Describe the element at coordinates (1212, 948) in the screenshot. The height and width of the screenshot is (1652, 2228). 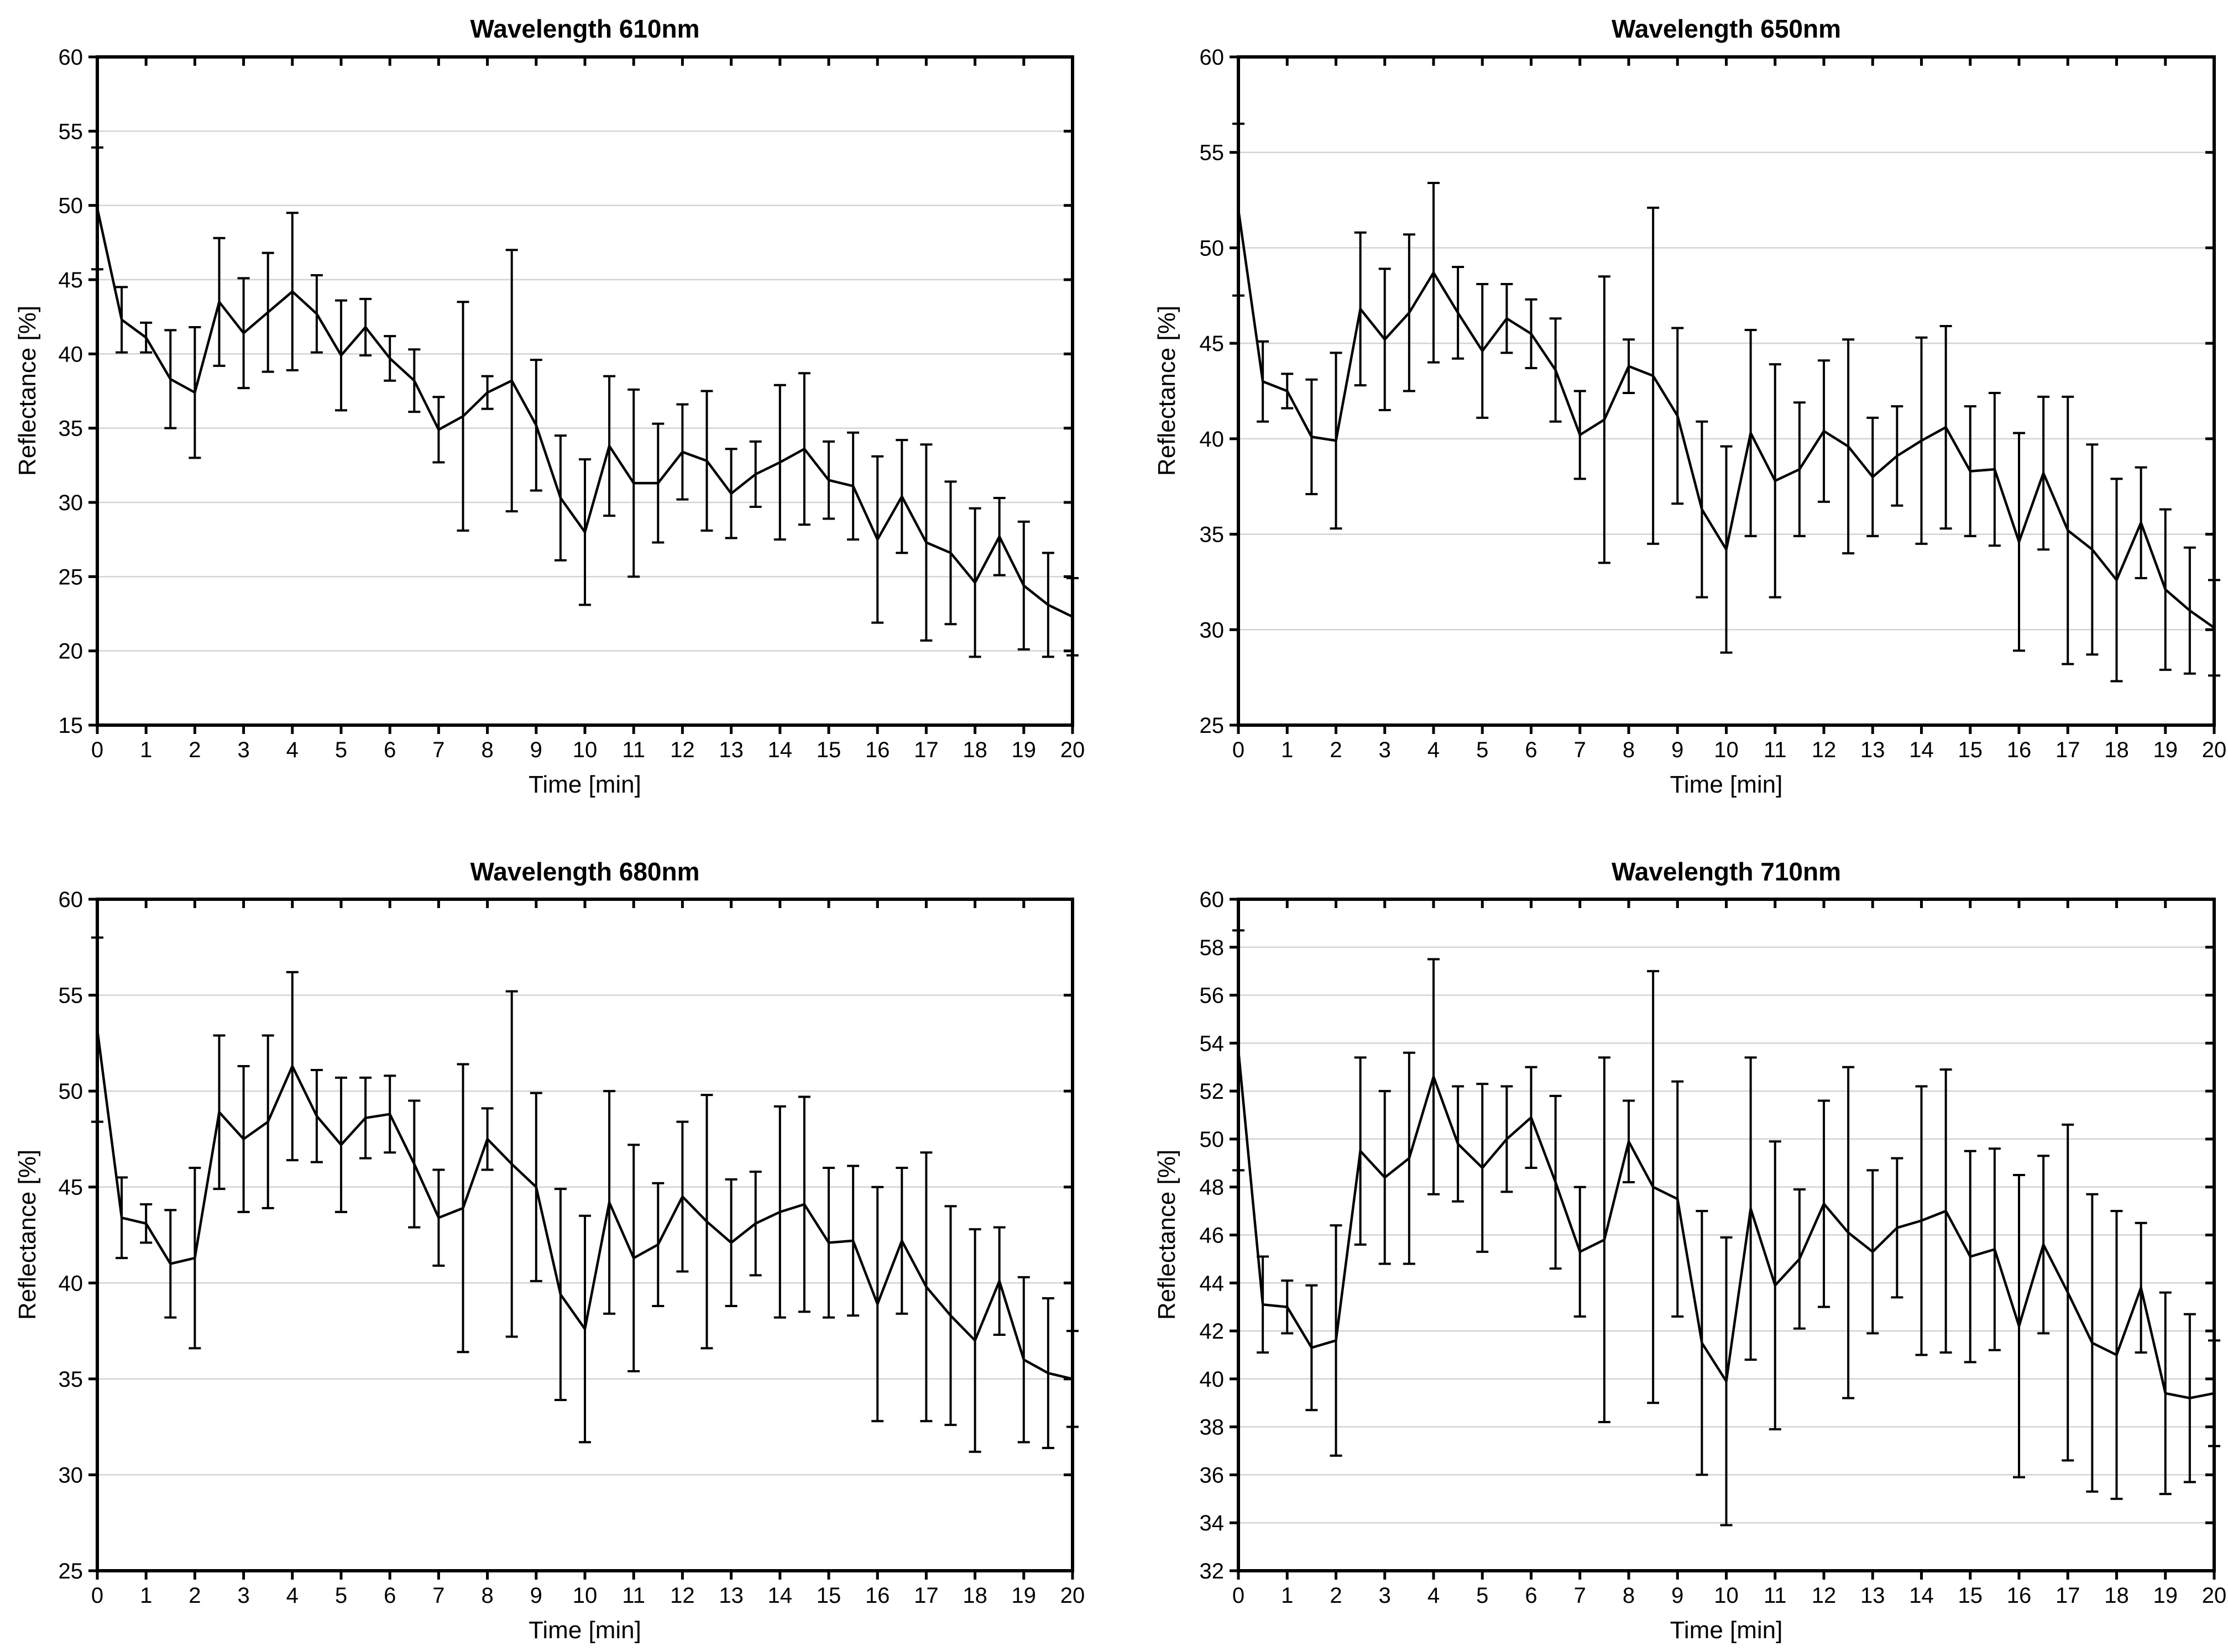
I see `svg-text: 58` at that location.